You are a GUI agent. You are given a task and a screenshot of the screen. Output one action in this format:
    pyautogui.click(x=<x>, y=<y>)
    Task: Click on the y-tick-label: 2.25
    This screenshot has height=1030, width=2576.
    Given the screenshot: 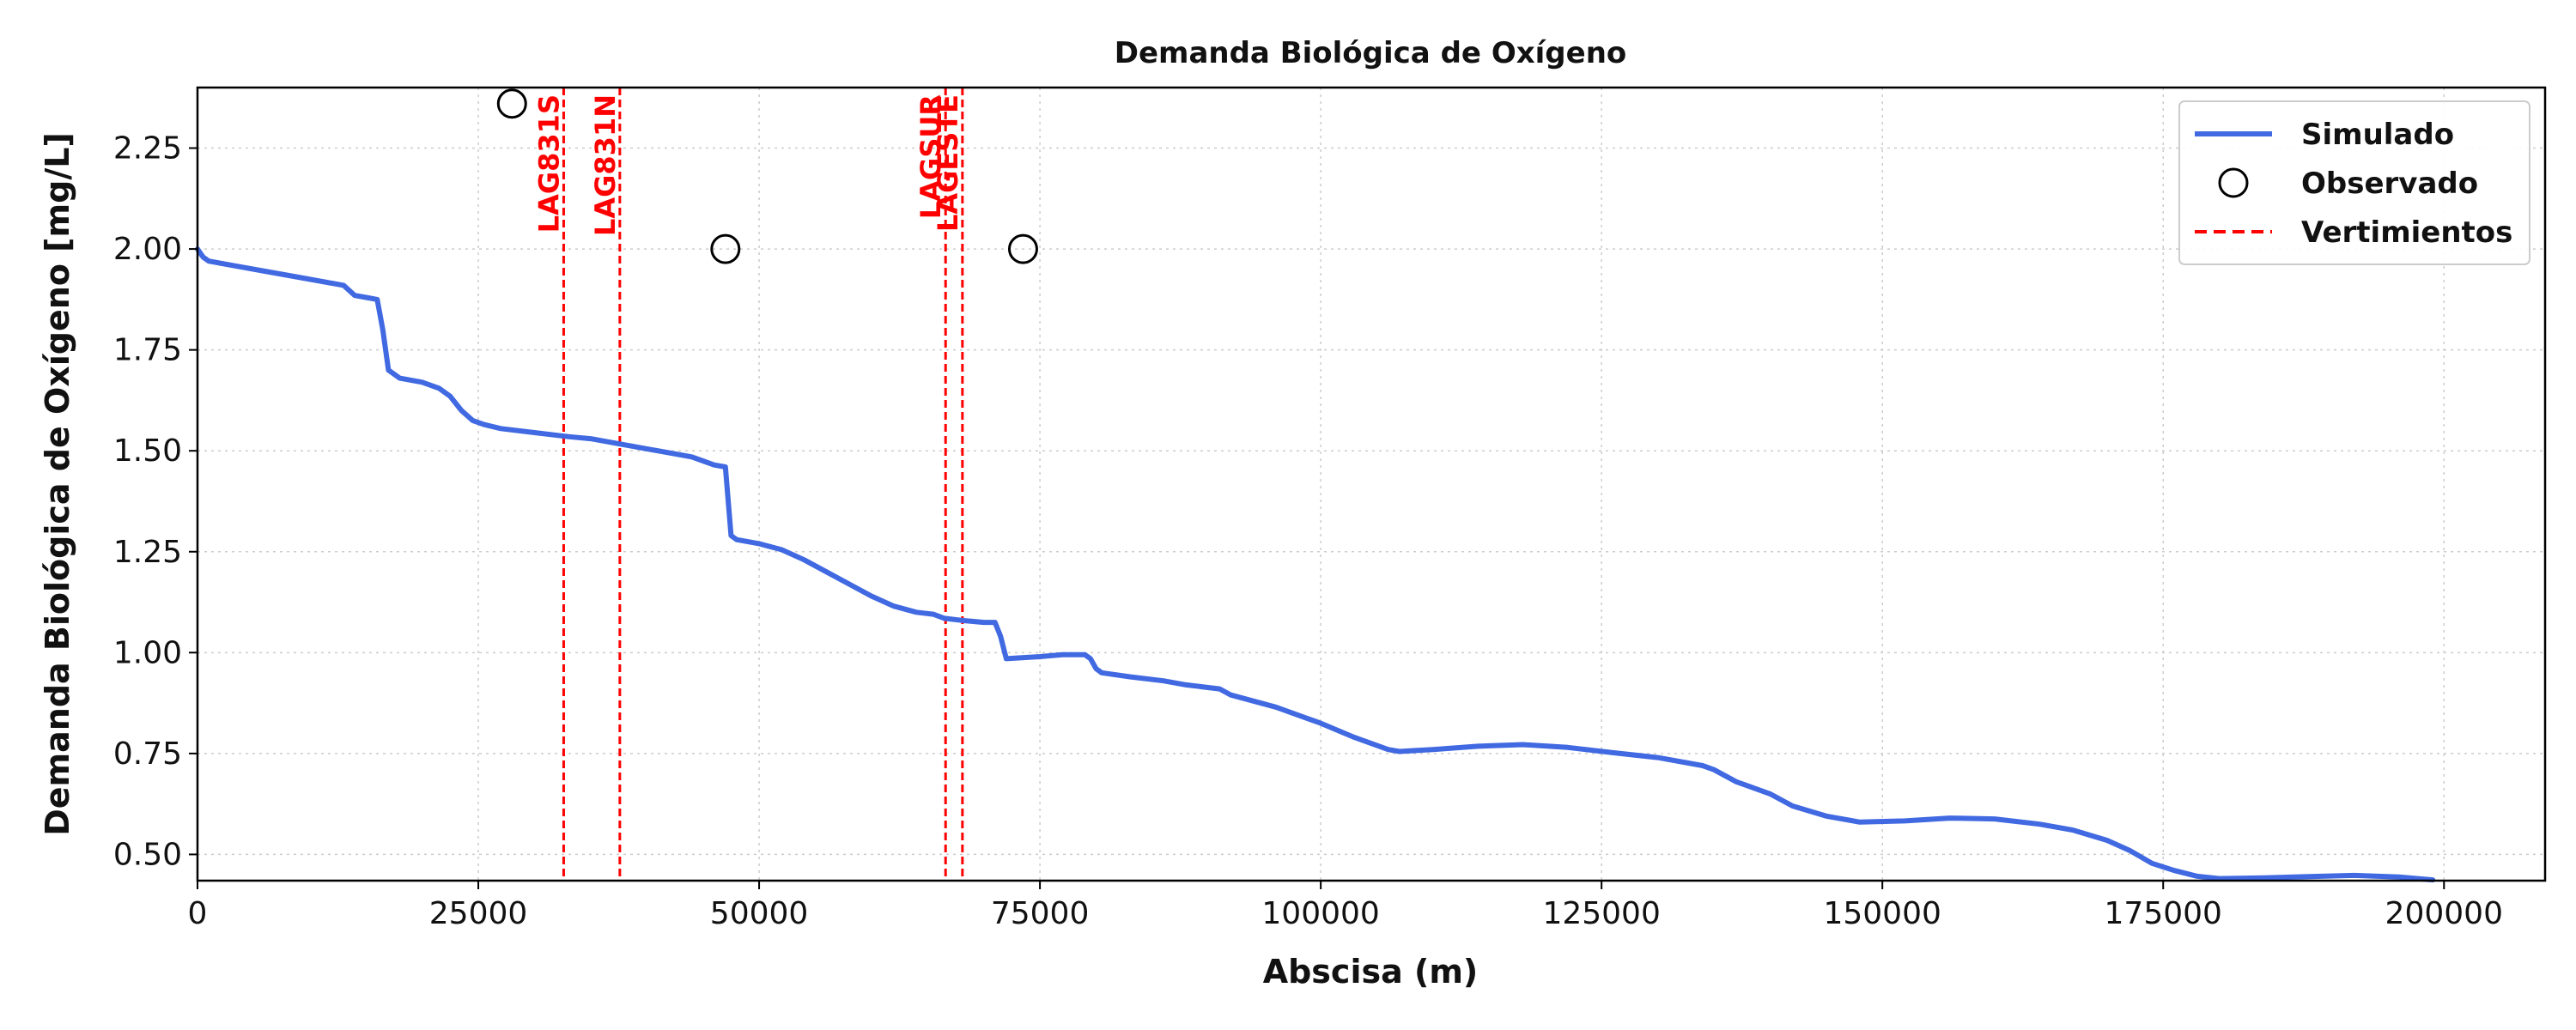 What is the action you would take?
    pyautogui.click(x=148, y=149)
    